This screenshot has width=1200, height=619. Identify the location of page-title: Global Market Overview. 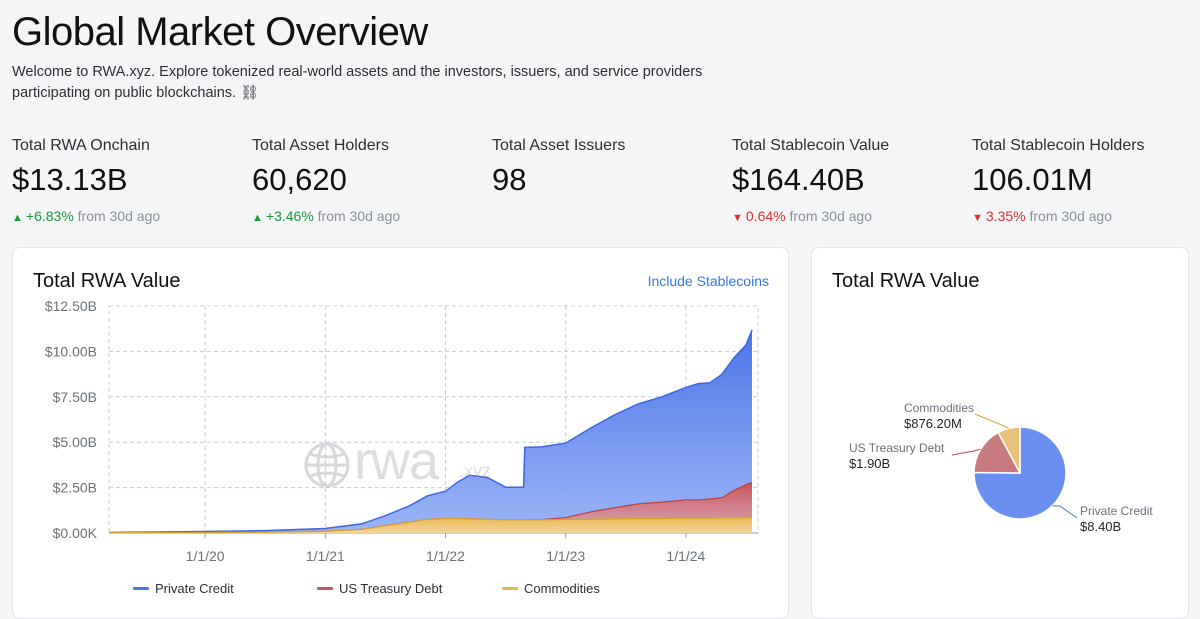
(220, 32).